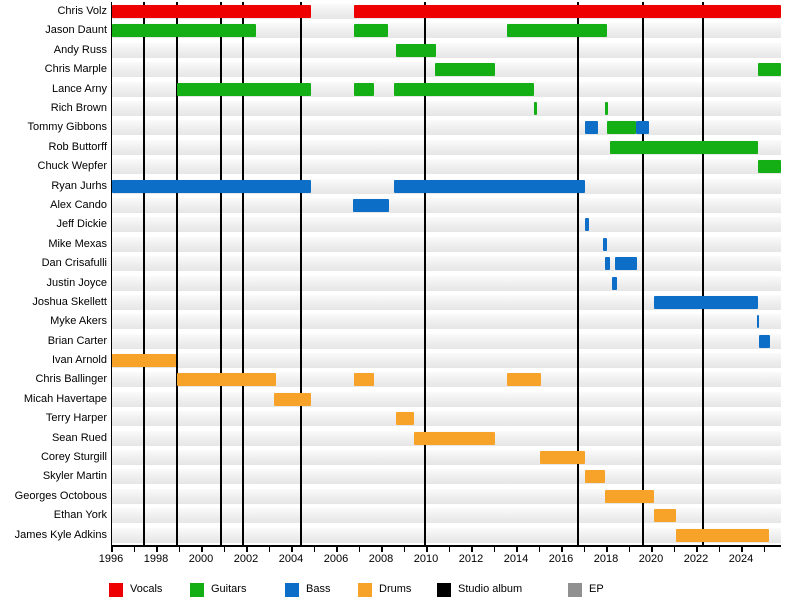 The width and height of the screenshot is (800, 615). I want to click on x-axis-year-label: 2002, so click(246, 559).